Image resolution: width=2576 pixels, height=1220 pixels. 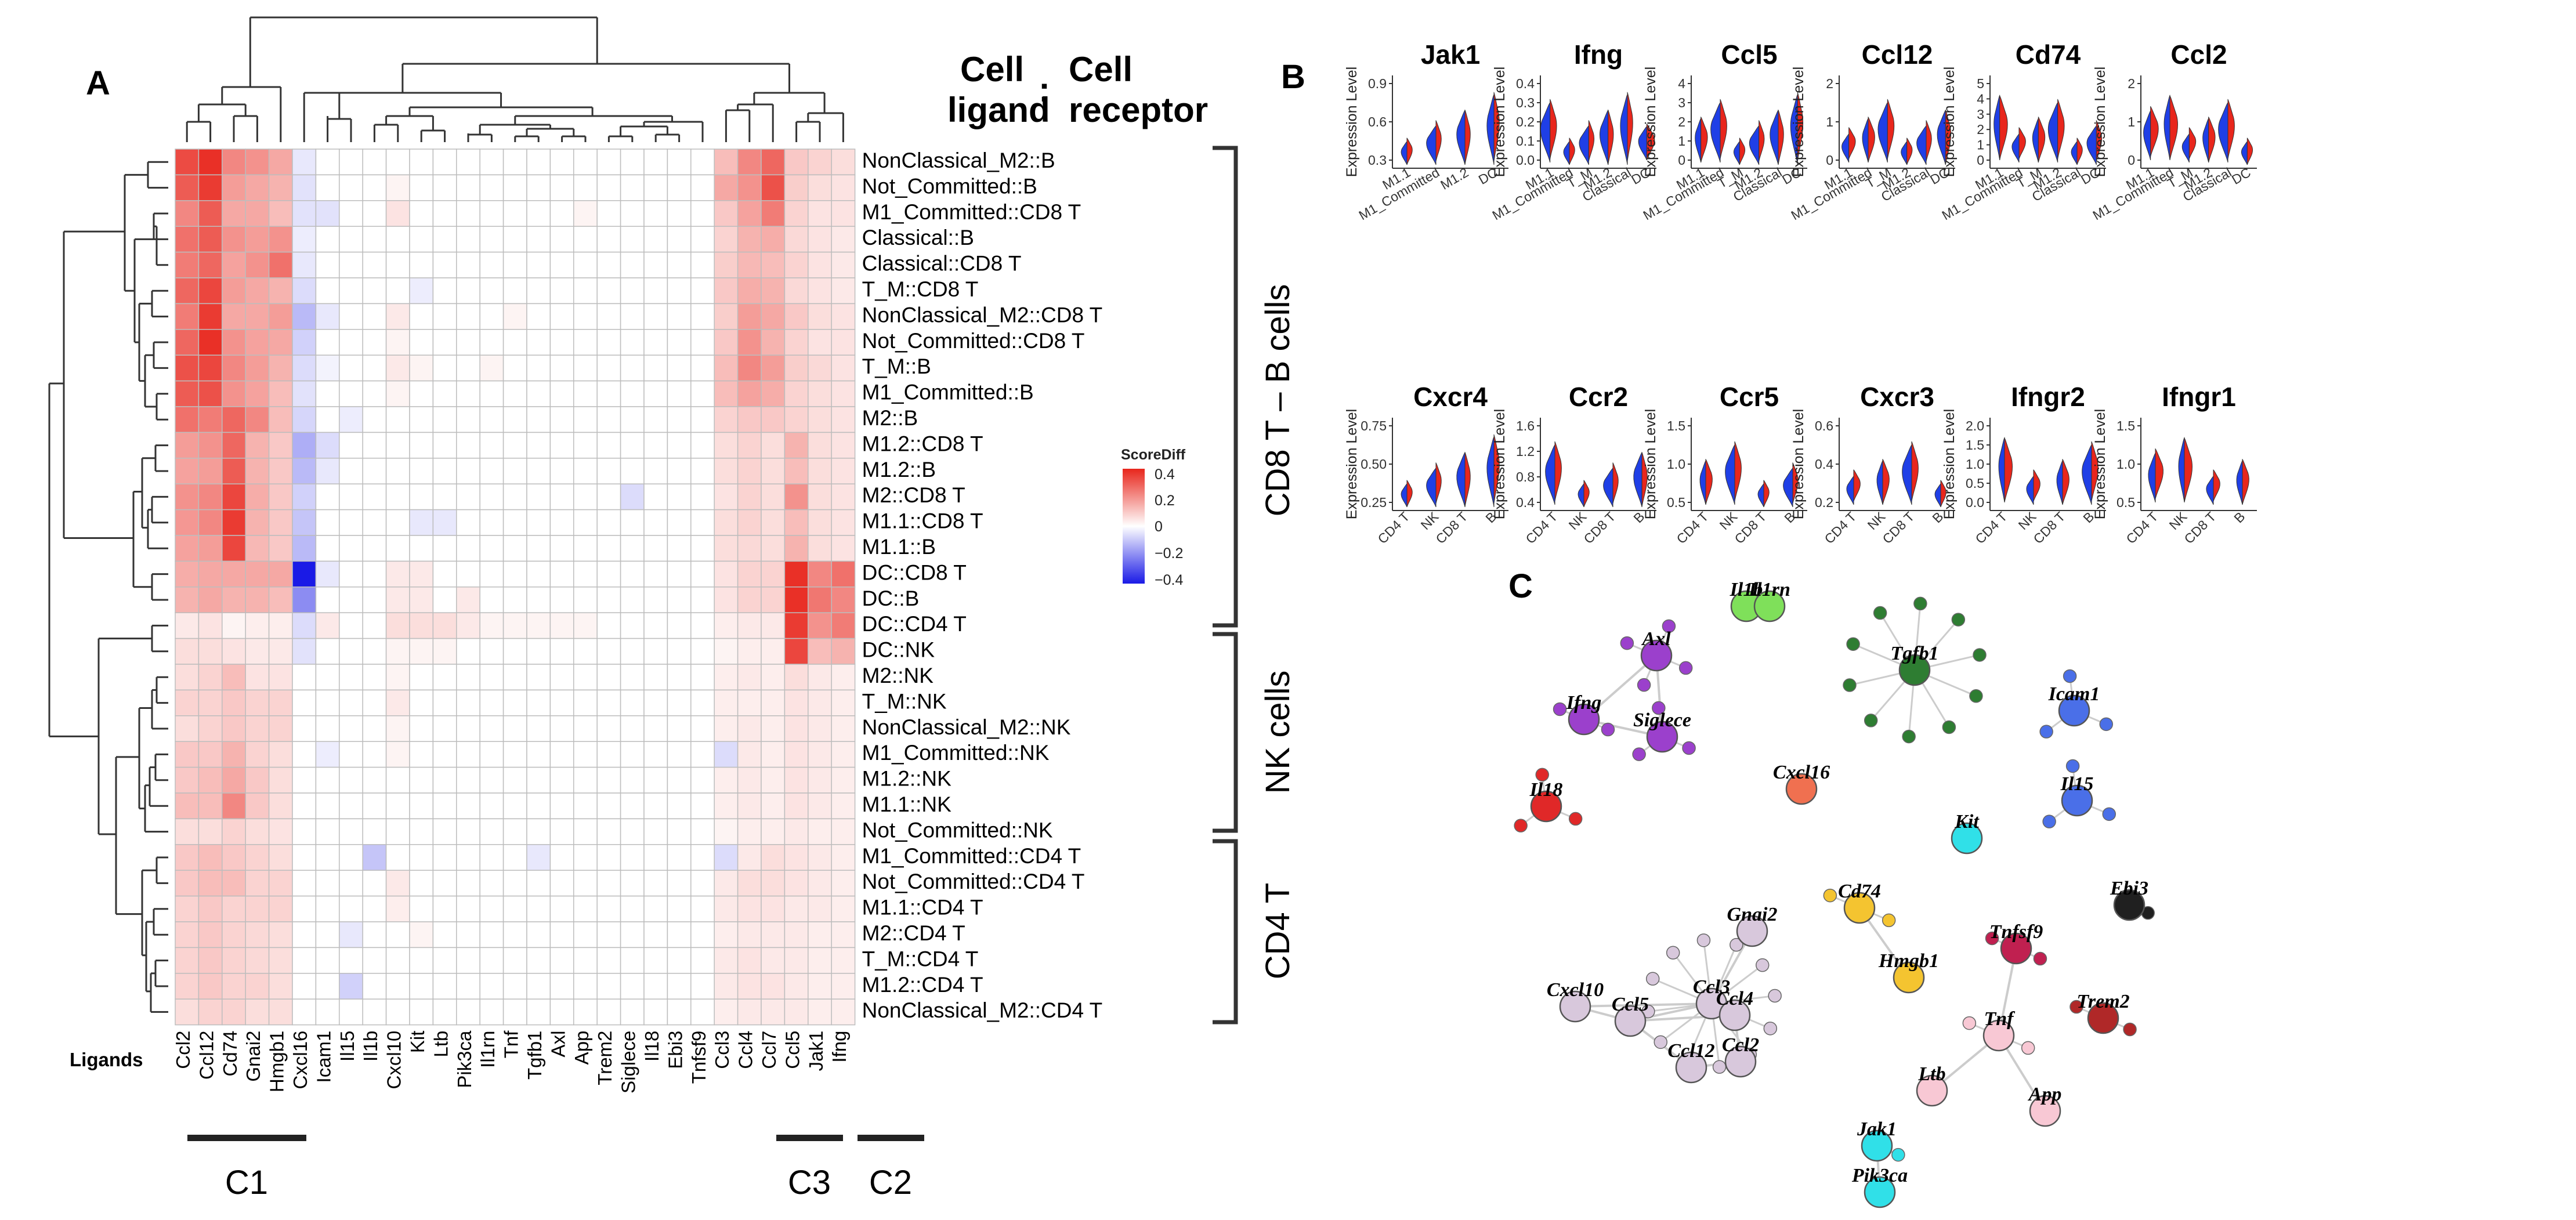 I want to click on x-tick-label: CD4 T, so click(x=1692, y=528).